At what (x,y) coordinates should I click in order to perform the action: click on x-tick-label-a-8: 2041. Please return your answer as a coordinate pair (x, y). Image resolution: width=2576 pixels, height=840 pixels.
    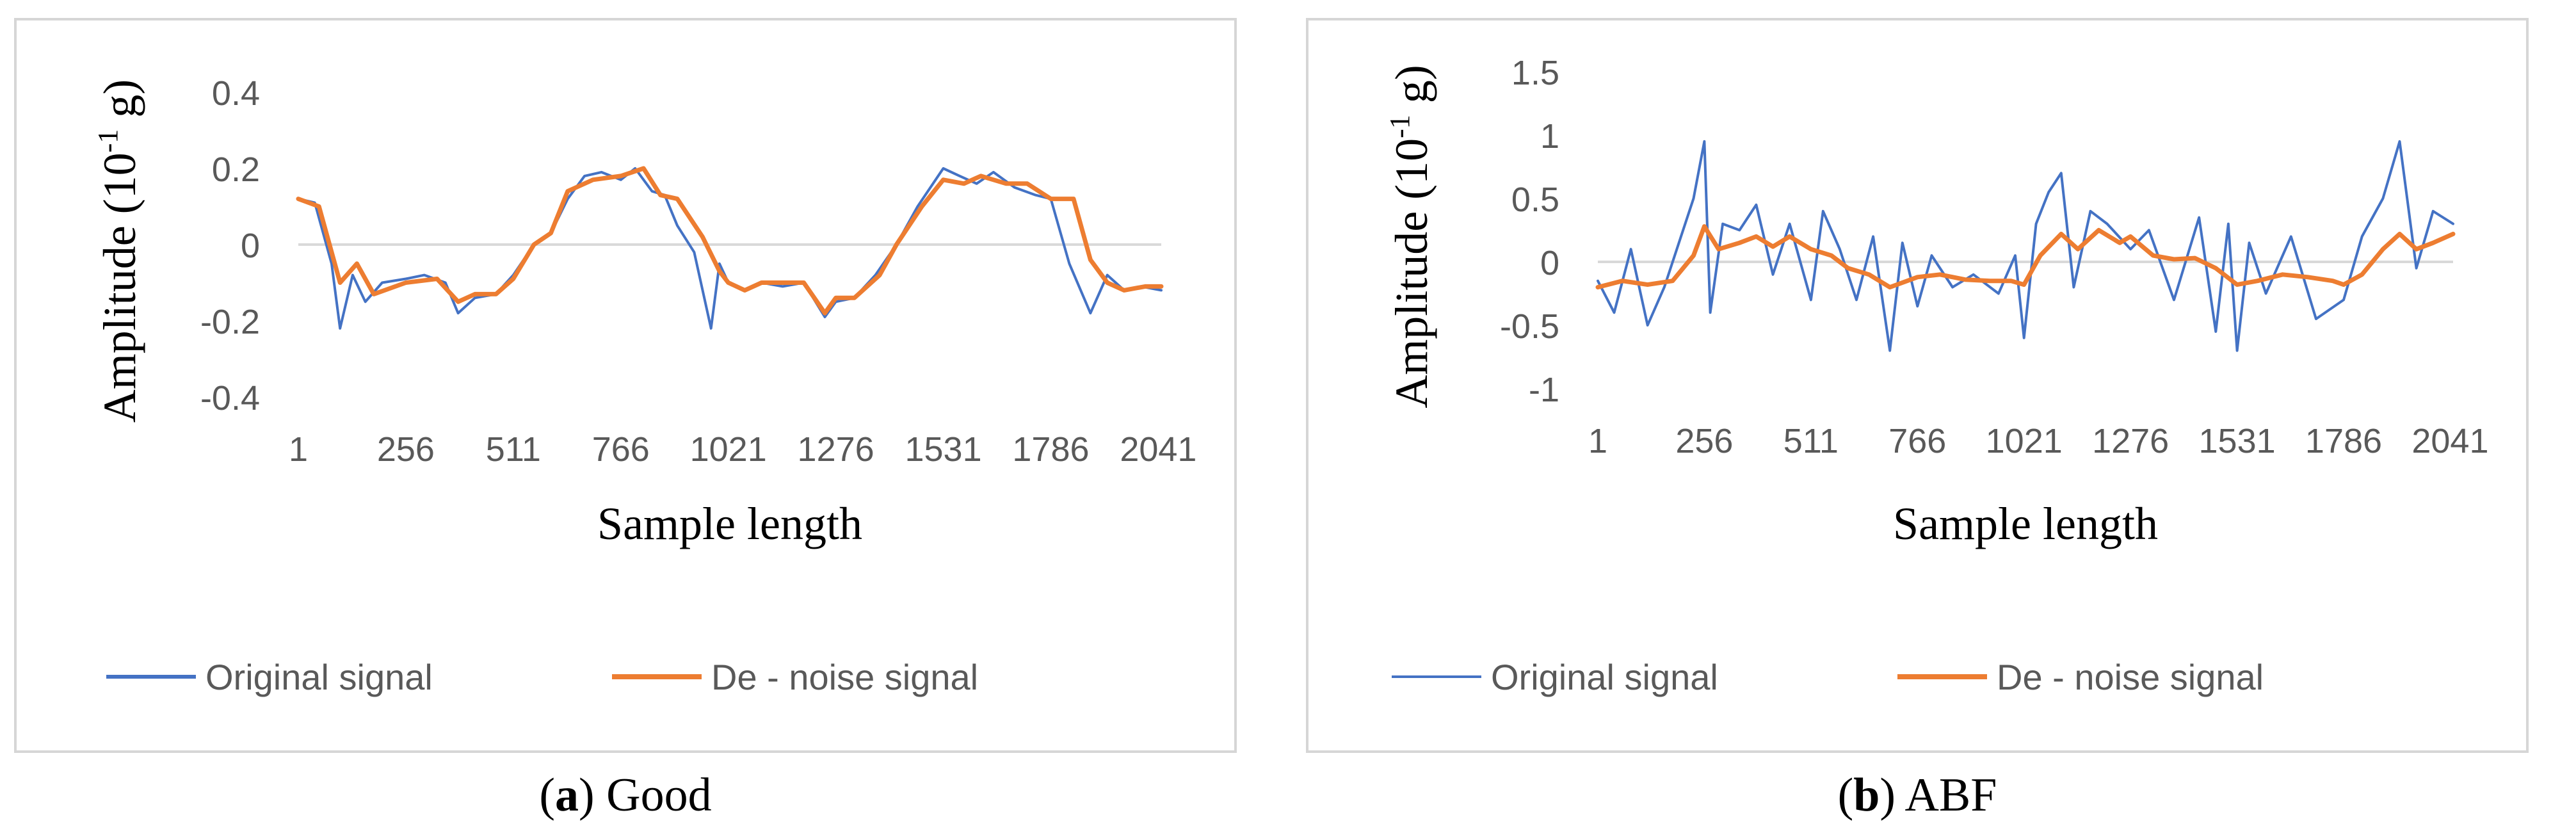
    Looking at the image, I should click on (1158, 449).